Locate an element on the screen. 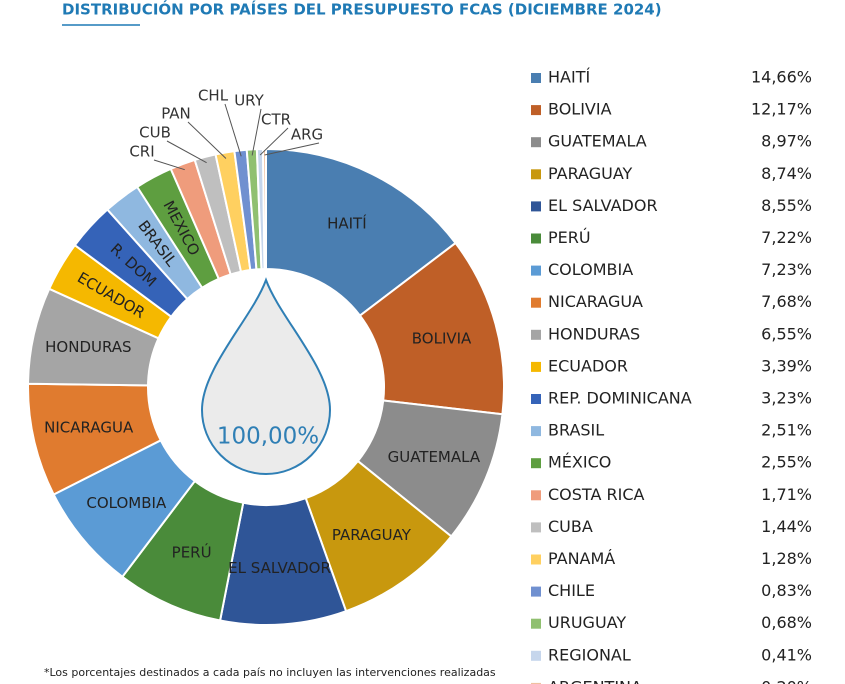  slice-label: PARAGUAY is located at coordinates (372, 535).